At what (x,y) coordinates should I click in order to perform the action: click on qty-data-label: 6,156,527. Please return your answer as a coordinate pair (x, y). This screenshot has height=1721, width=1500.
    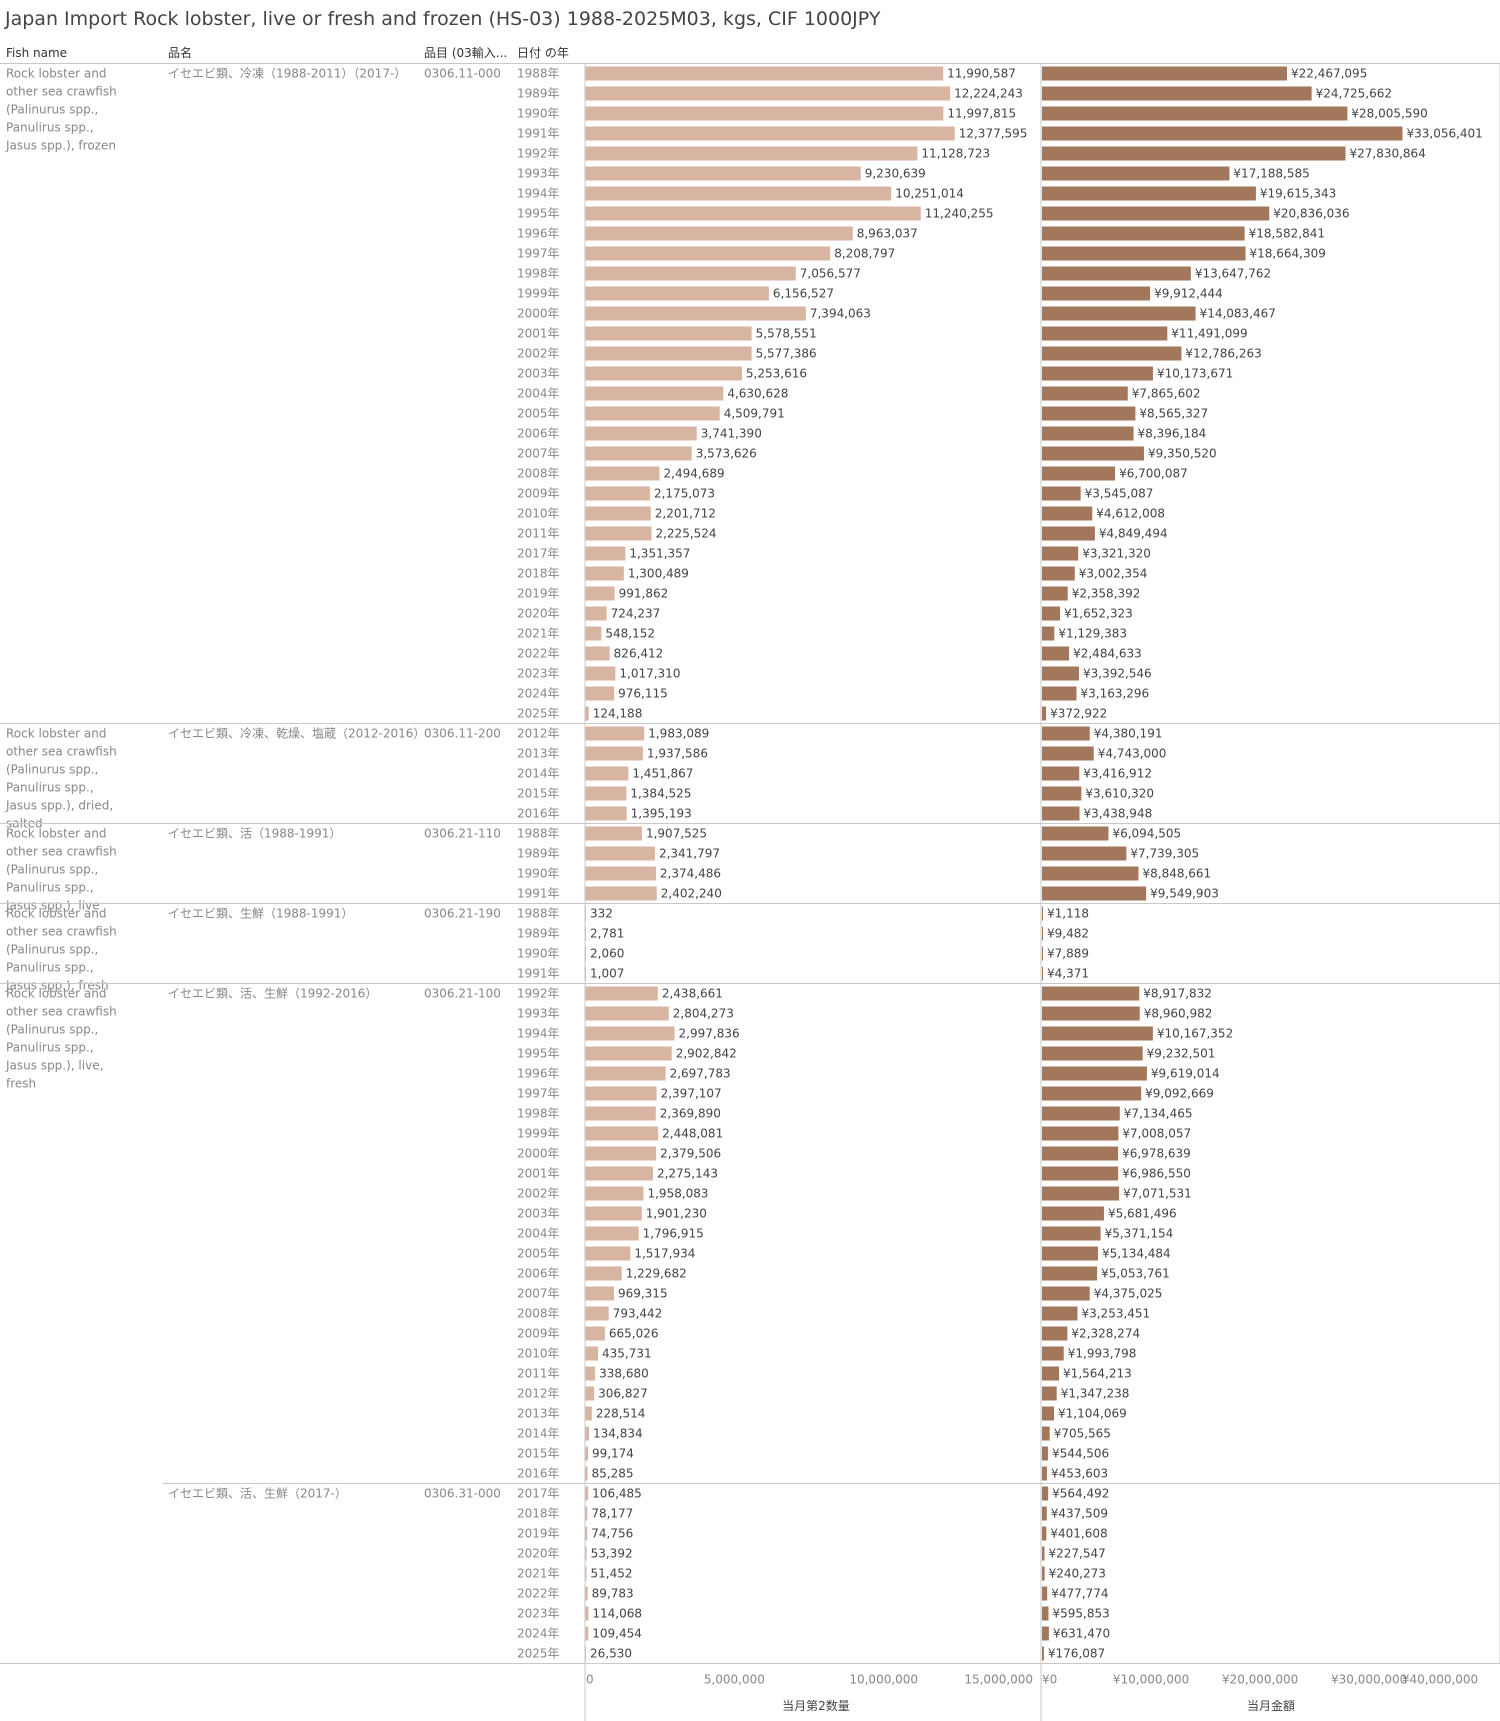
    Looking at the image, I should click on (803, 294).